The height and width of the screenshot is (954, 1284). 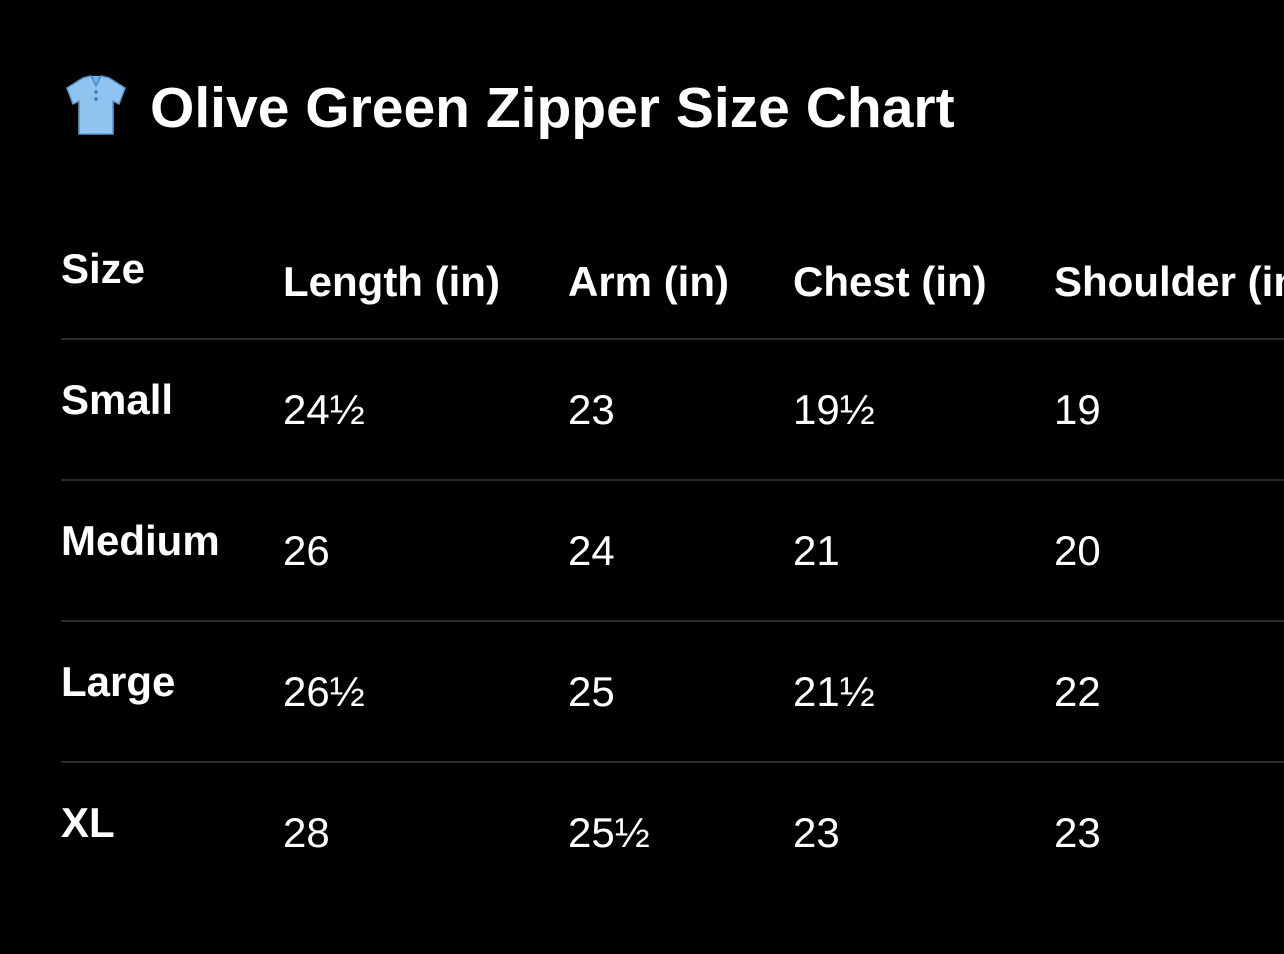 I want to click on measurement: 26½, so click(x=324, y=691).